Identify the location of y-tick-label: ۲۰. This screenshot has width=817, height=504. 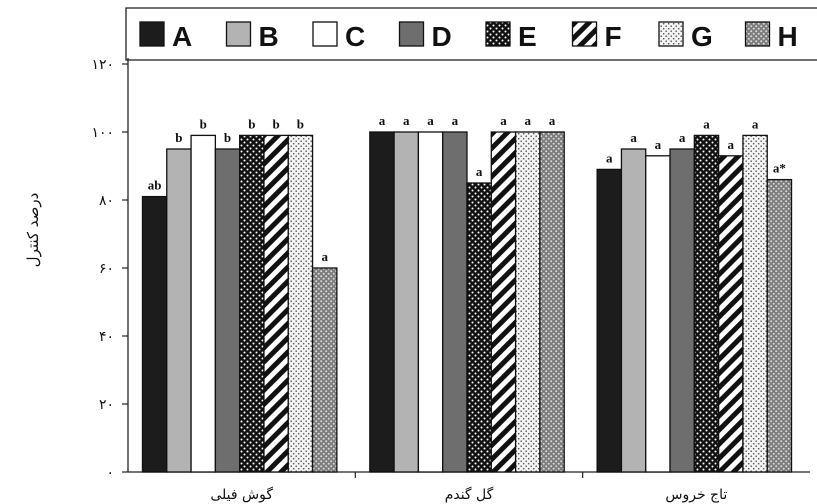
(106, 405).